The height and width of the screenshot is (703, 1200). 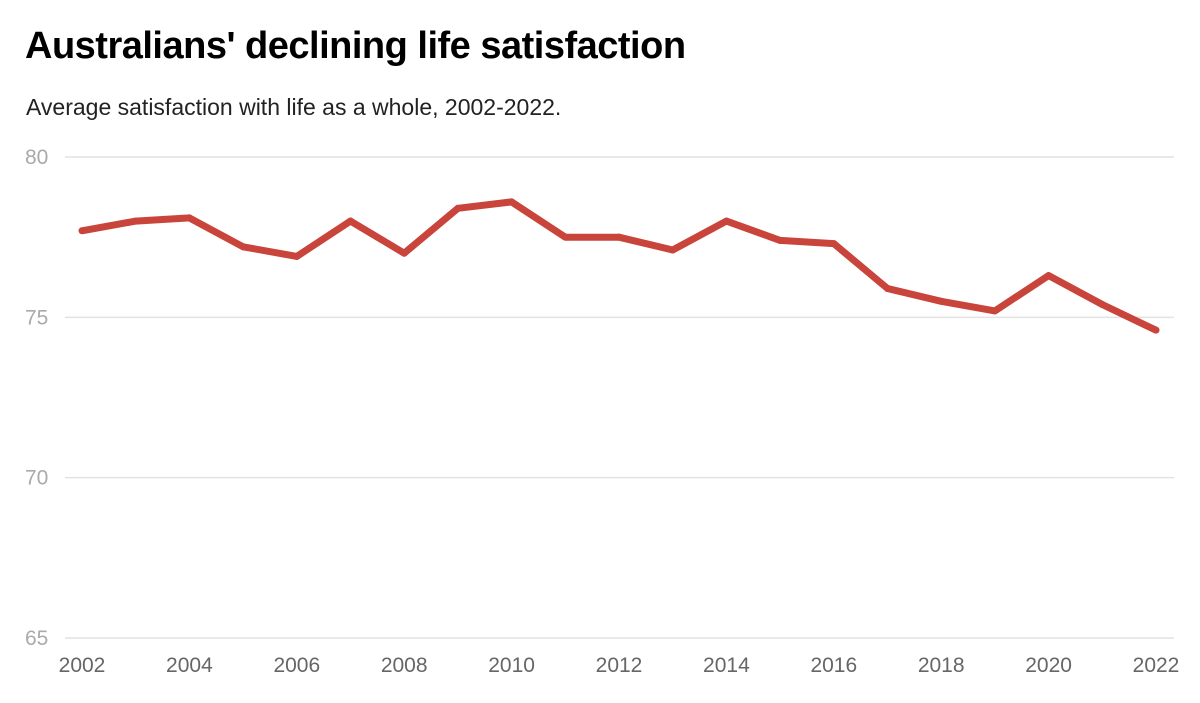 I want to click on data-point-2015, so click(x=780, y=240).